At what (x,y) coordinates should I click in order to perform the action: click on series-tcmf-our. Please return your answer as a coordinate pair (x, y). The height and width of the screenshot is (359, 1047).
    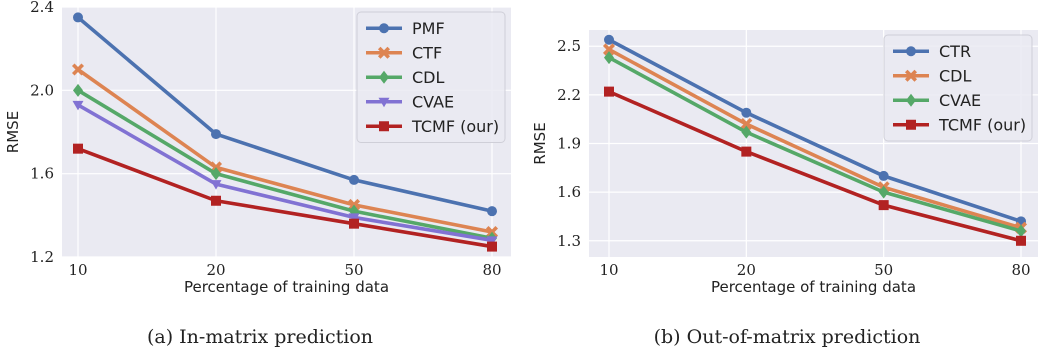
    Looking at the image, I should click on (285, 197).